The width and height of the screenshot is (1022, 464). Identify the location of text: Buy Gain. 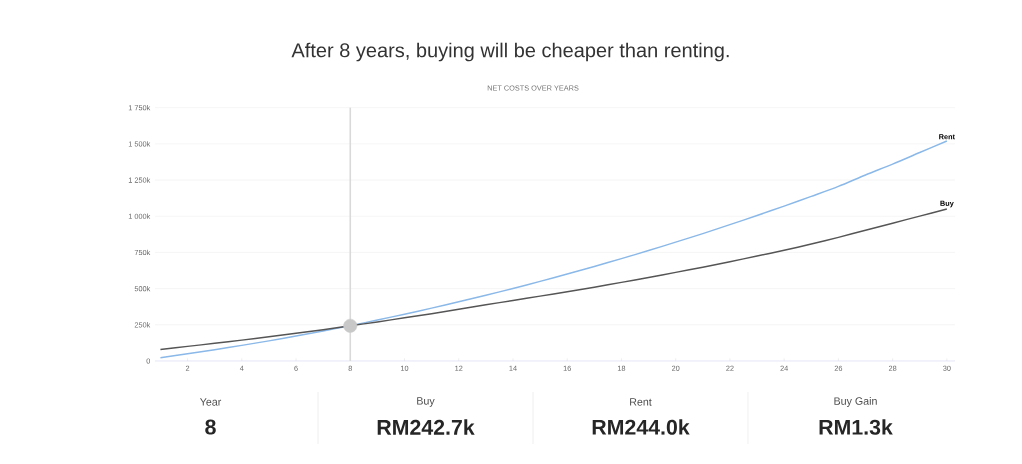
(855, 402).